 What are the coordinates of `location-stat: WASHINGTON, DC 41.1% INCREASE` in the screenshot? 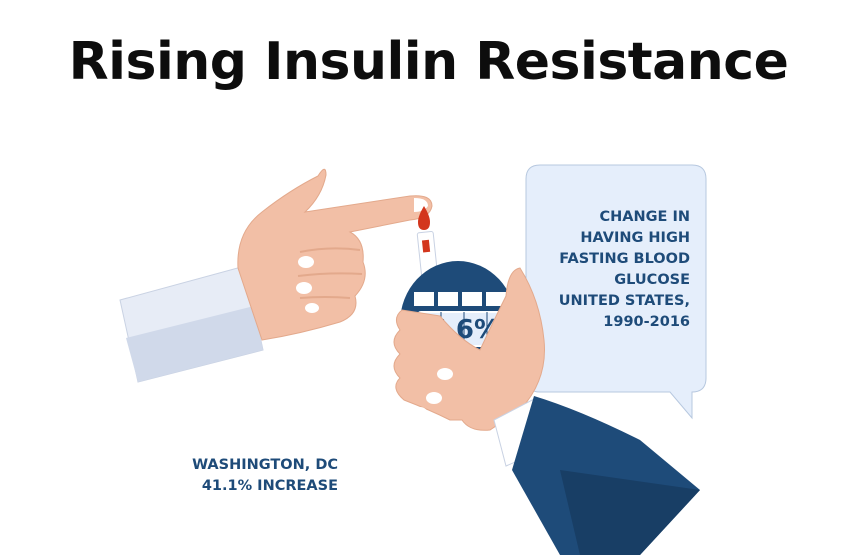 It's located at (244, 476).